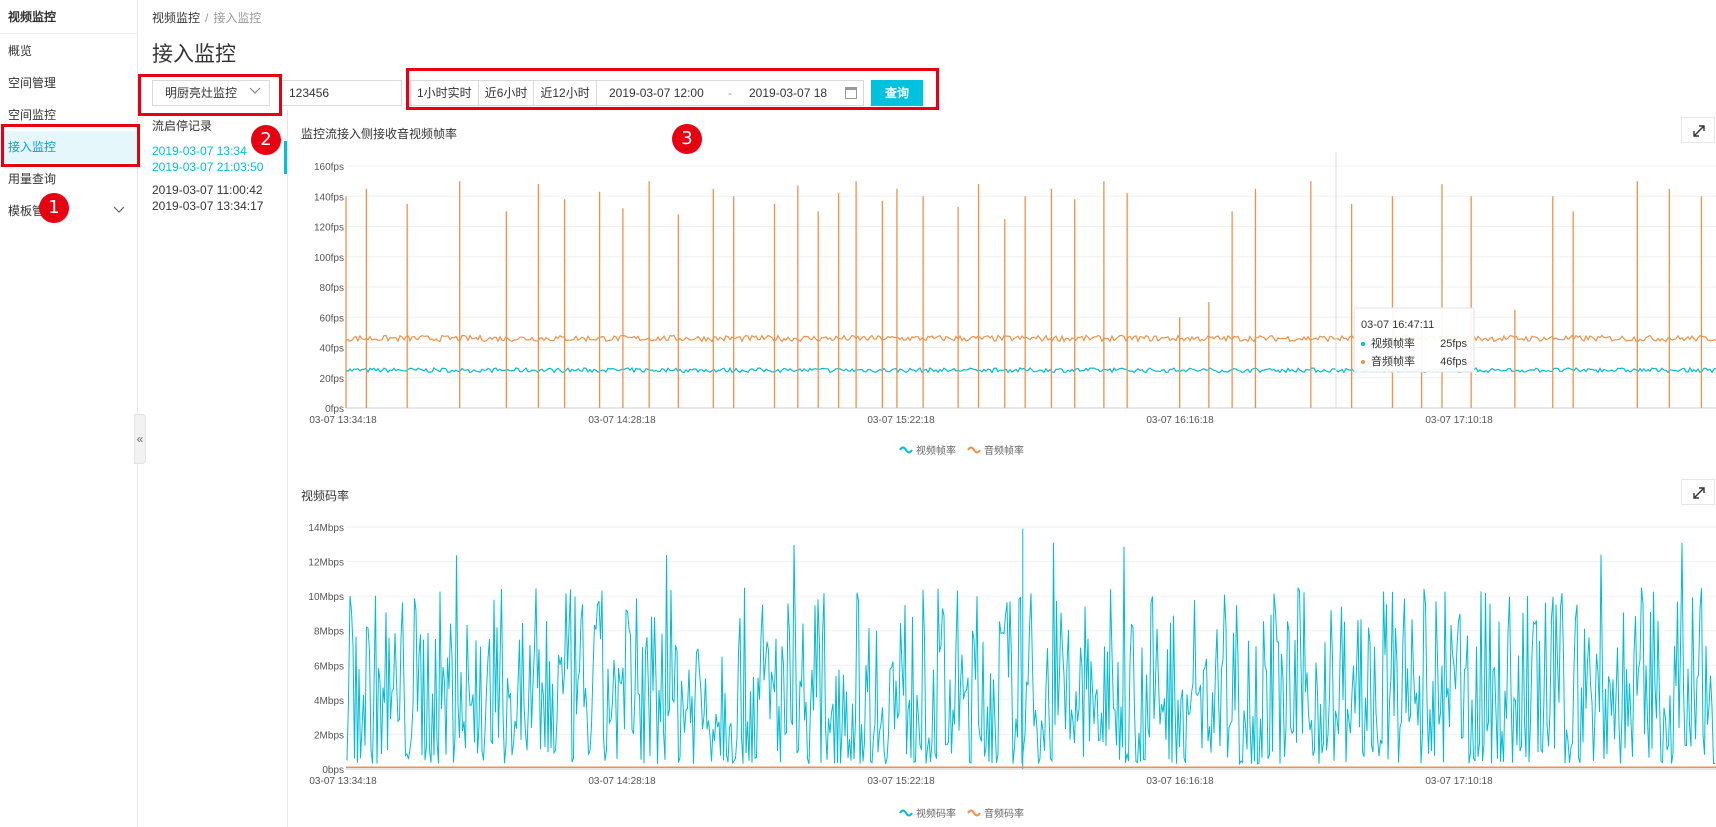 This screenshot has width=1716, height=827. What do you see at coordinates (1393, 361) in the screenshot?
I see `tooltip-label: 音频帧率` at bounding box center [1393, 361].